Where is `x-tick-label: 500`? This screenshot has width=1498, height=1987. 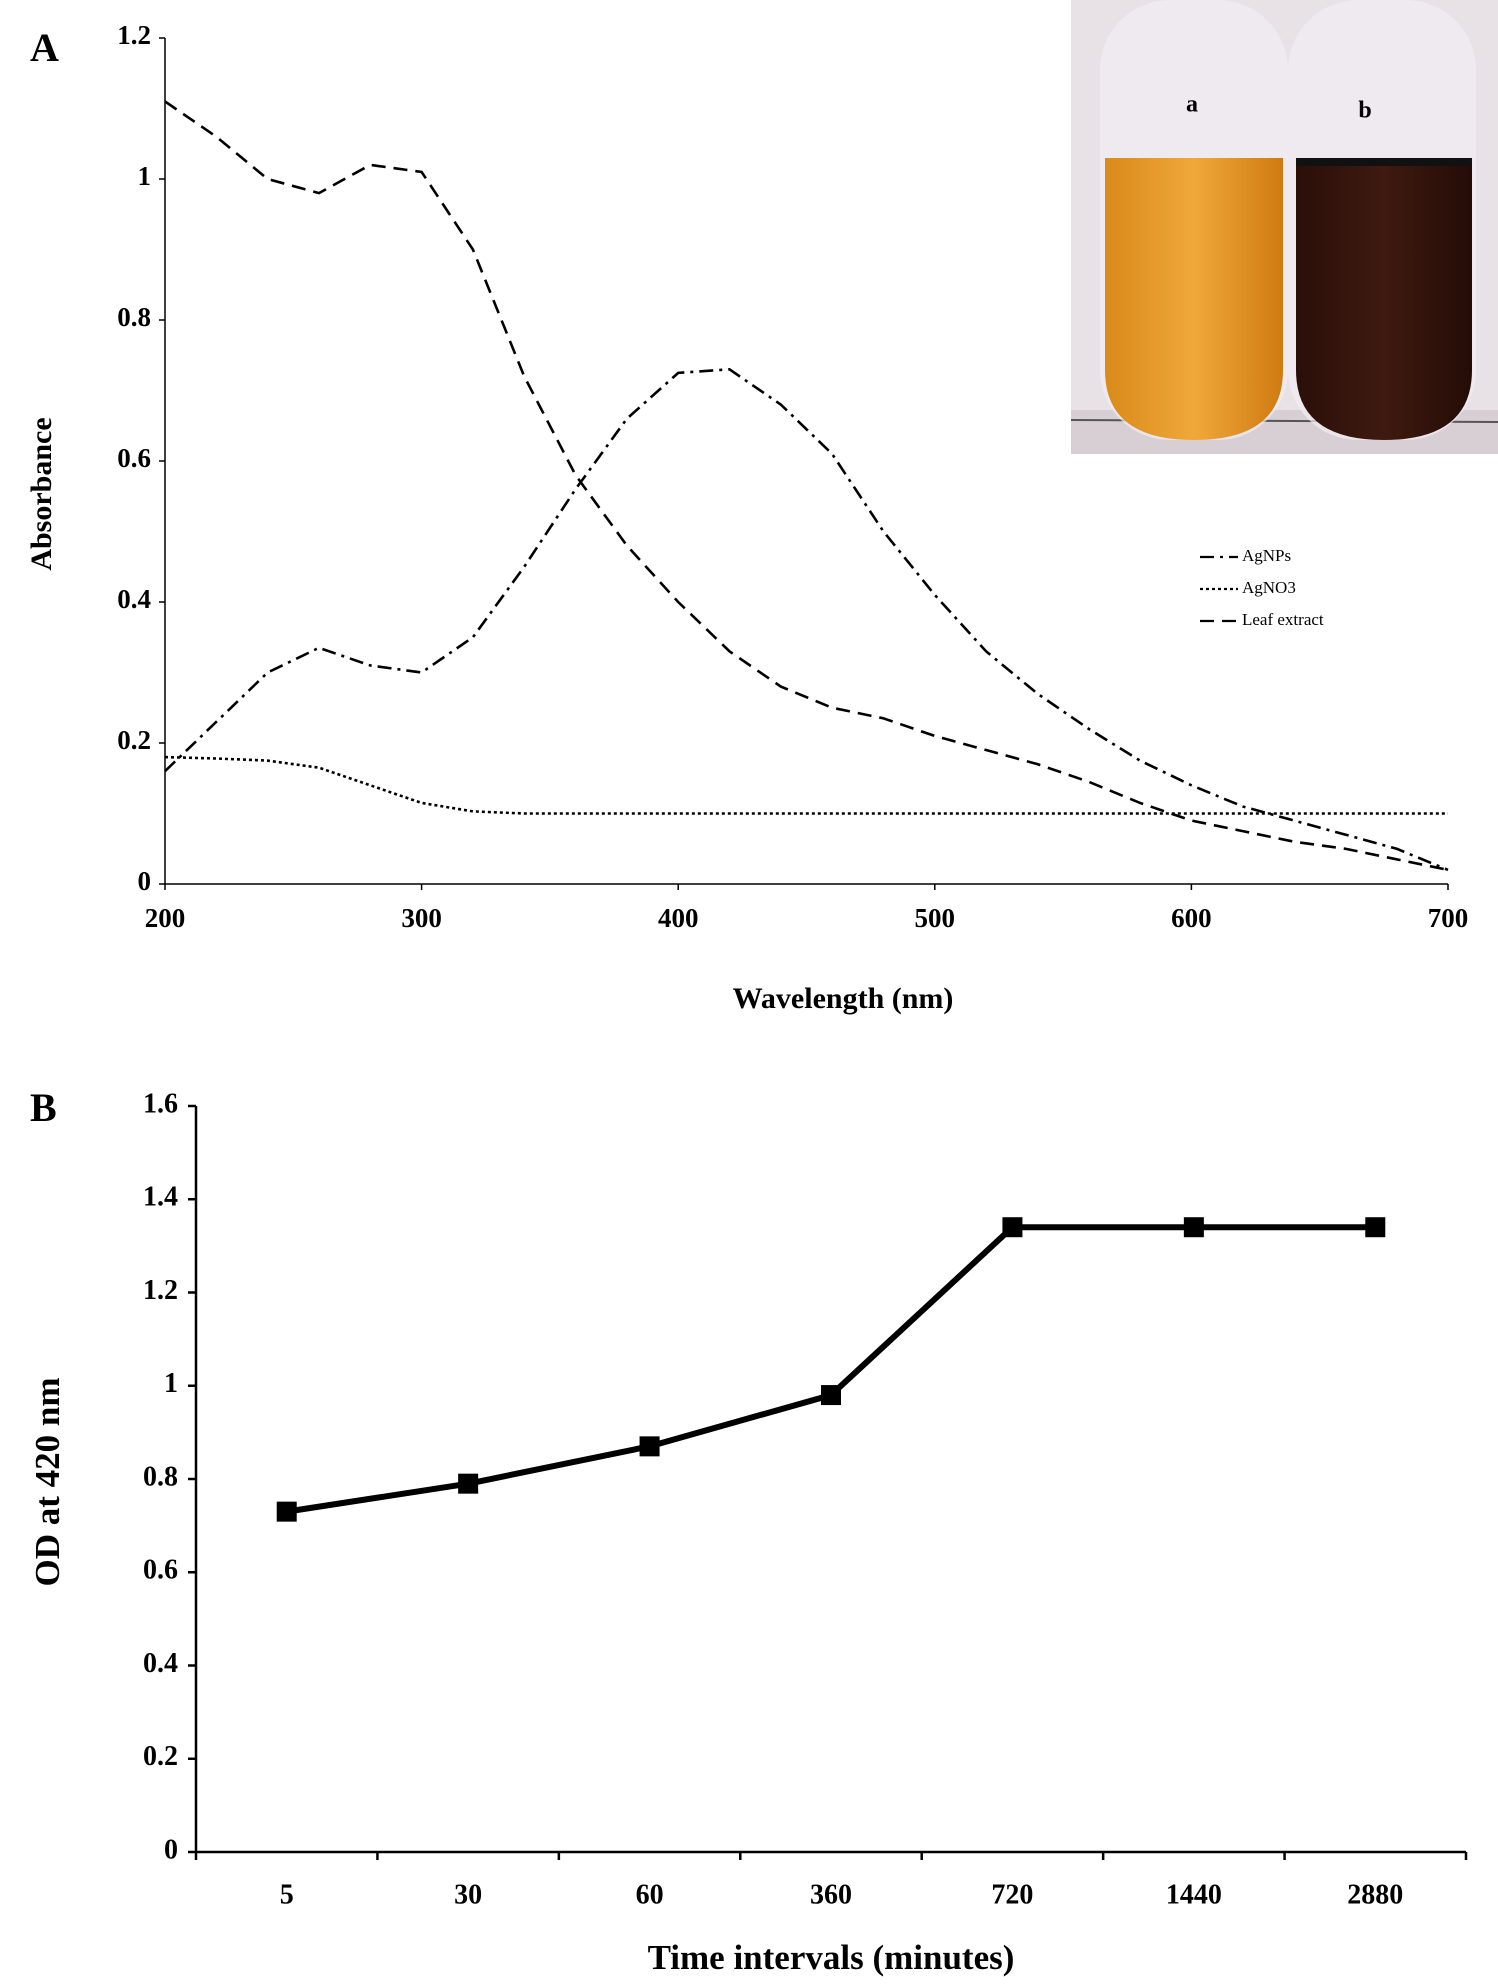 x-tick-label: 500 is located at coordinates (935, 918).